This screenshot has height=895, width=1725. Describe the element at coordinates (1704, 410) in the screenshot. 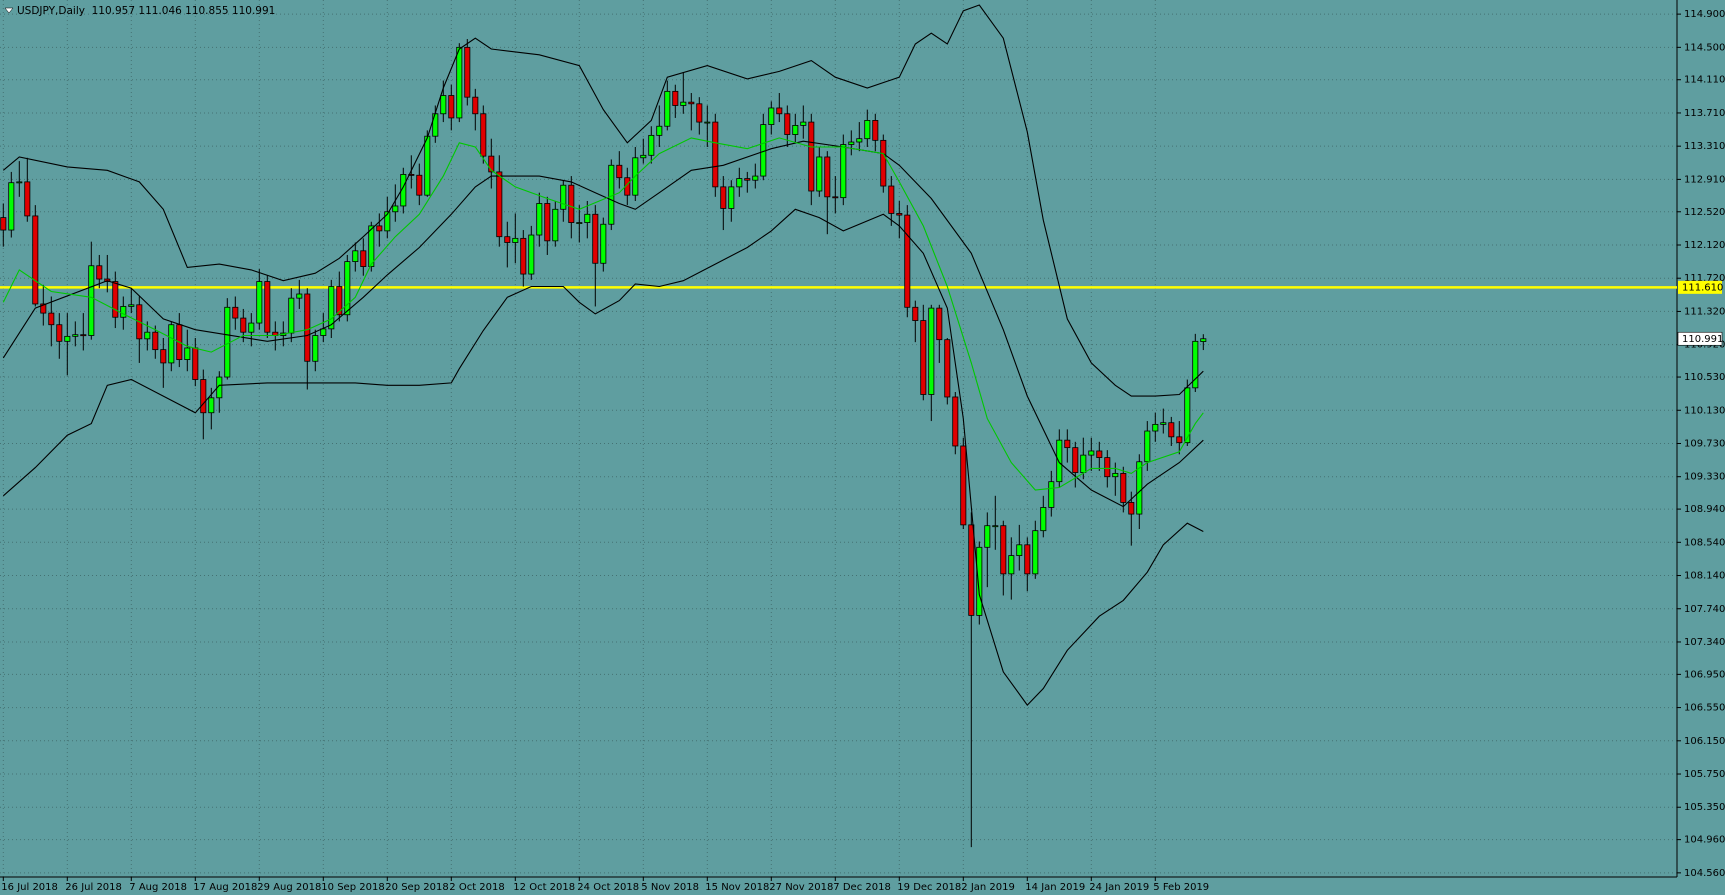

I see `y-tick-label: 110.130` at that location.